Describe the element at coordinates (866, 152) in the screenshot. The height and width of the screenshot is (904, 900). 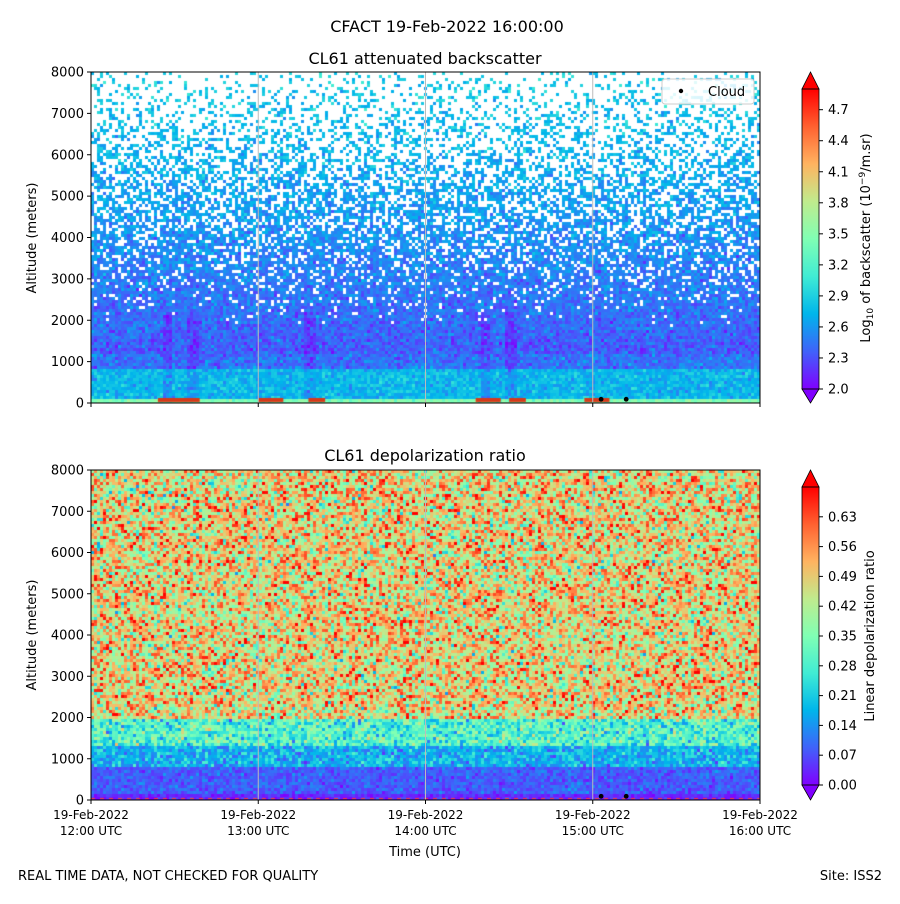
I see `cb-label-end: /m.sr)` at that location.